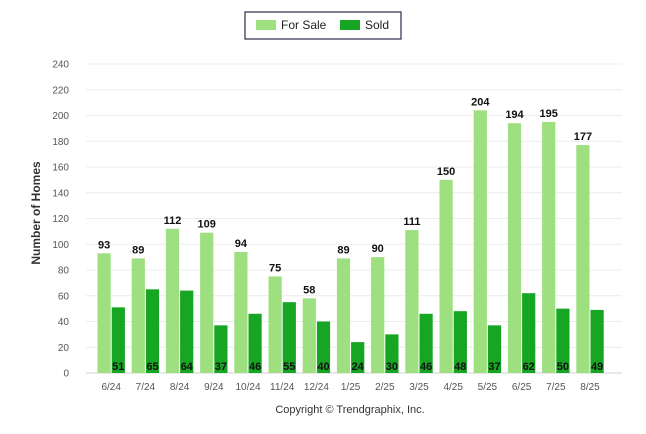 The height and width of the screenshot is (434, 646). What do you see at coordinates (514, 115) in the screenshot?
I see `data-label-for-sale: 194` at bounding box center [514, 115].